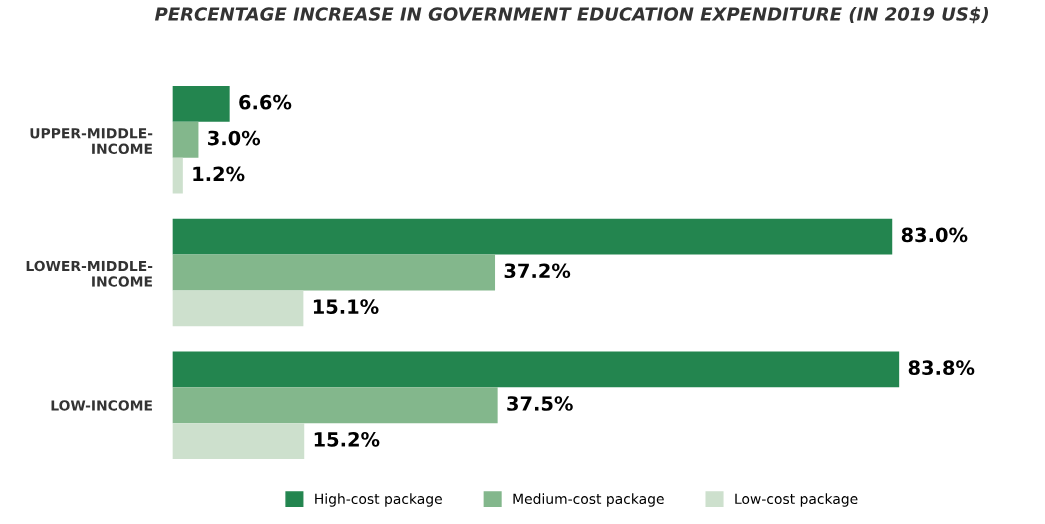  Describe the element at coordinates (537, 271) in the screenshot. I see `data-label: 37.2%` at that location.